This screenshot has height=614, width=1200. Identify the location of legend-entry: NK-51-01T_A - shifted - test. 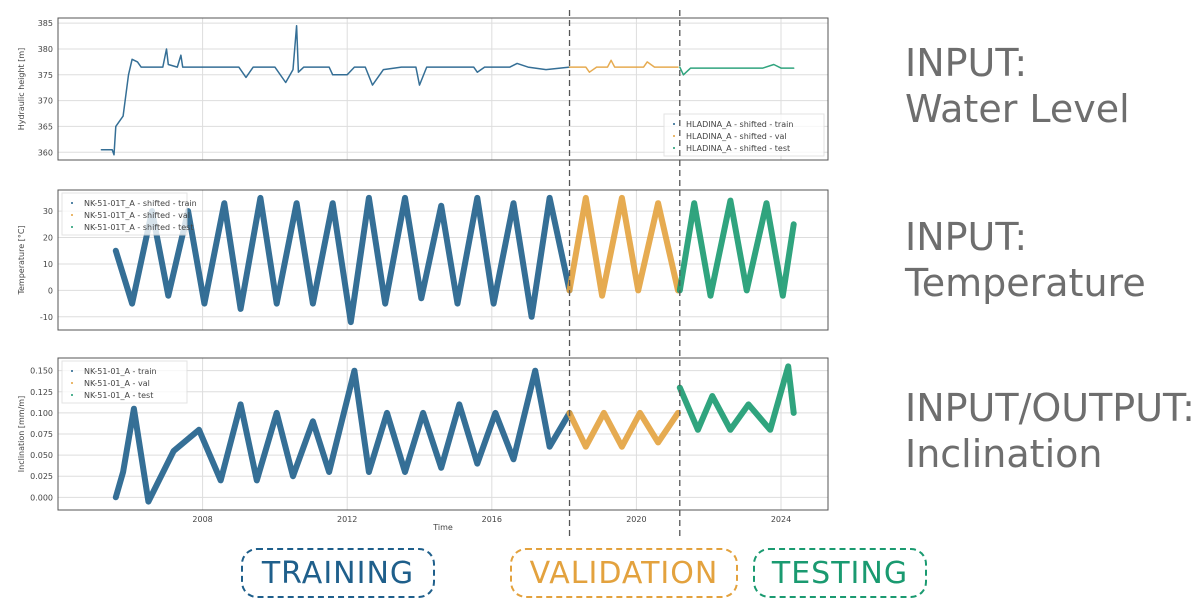
(138, 227).